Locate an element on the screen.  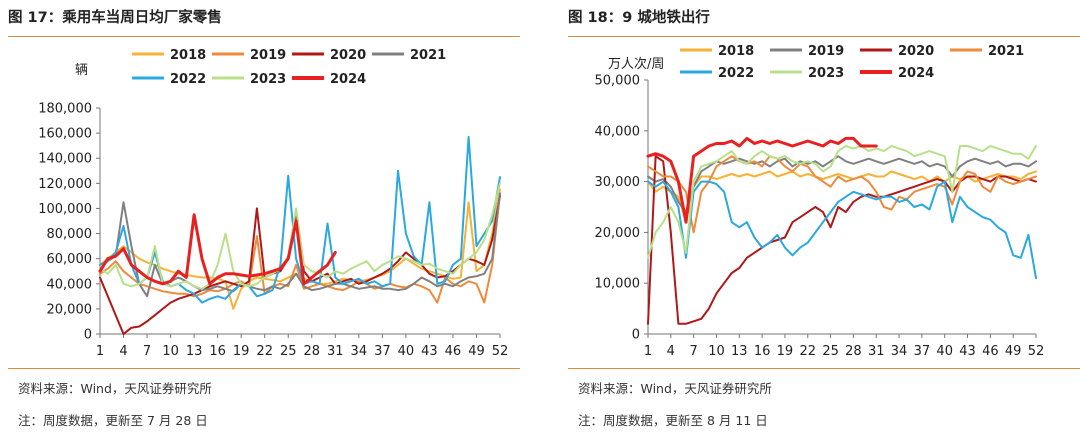
series-line-2021 is located at coordinates (842, 194).